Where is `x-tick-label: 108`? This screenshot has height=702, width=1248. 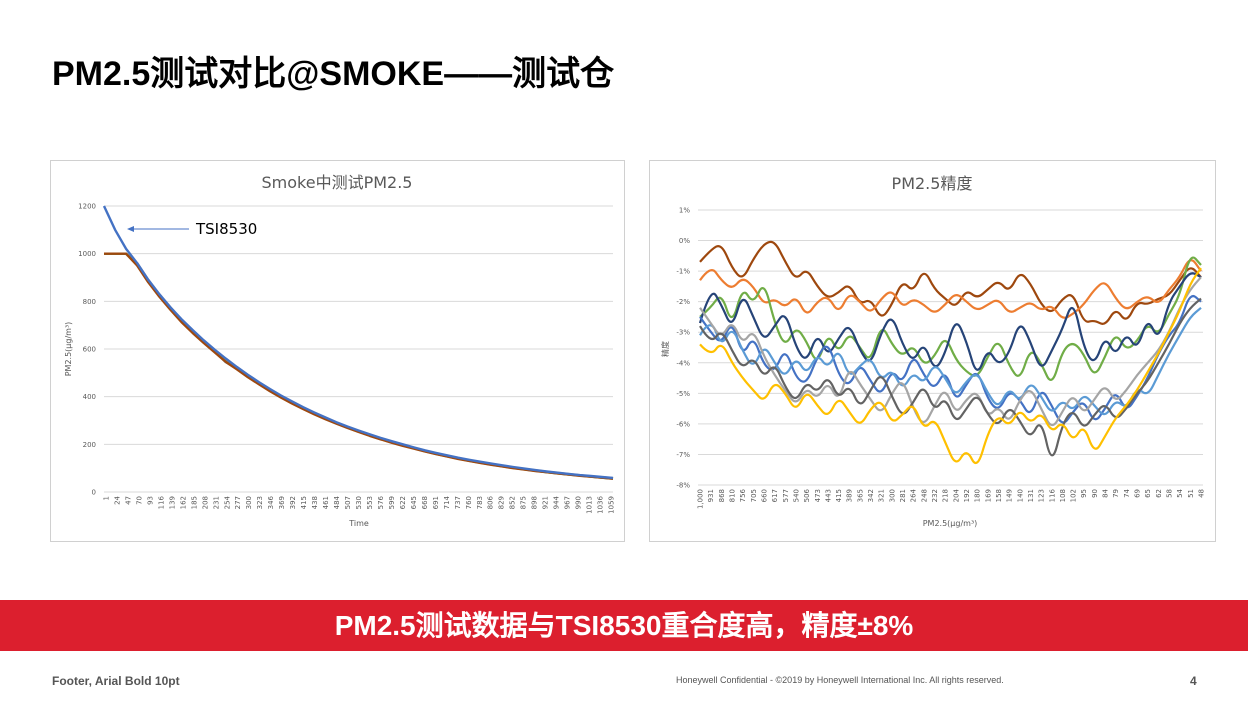 x-tick-label: 108 is located at coordinates (1063, 495).